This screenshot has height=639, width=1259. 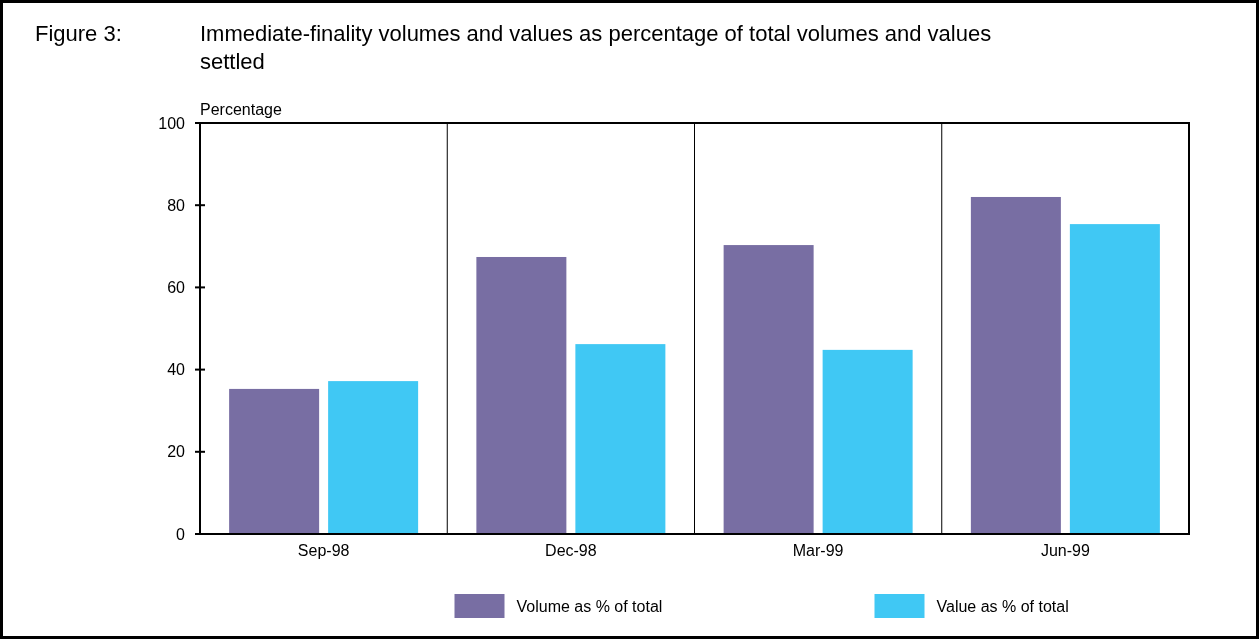 What do you see at coordinates (176, 370) in the screenshot?
I see `y-tick-label: 40` at bounding box center [176, 370].